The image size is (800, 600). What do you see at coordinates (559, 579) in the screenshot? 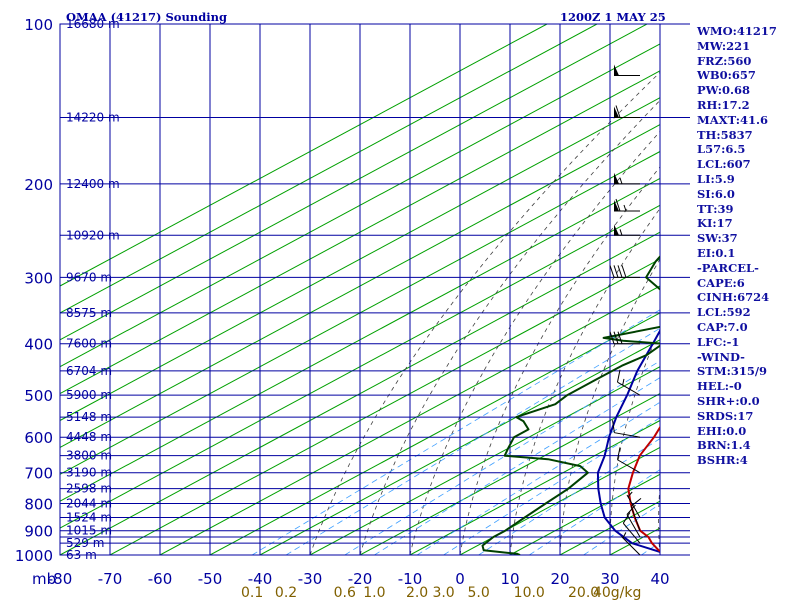
I see `temperature-tick-label: 20` at bounding box center [559, 579].